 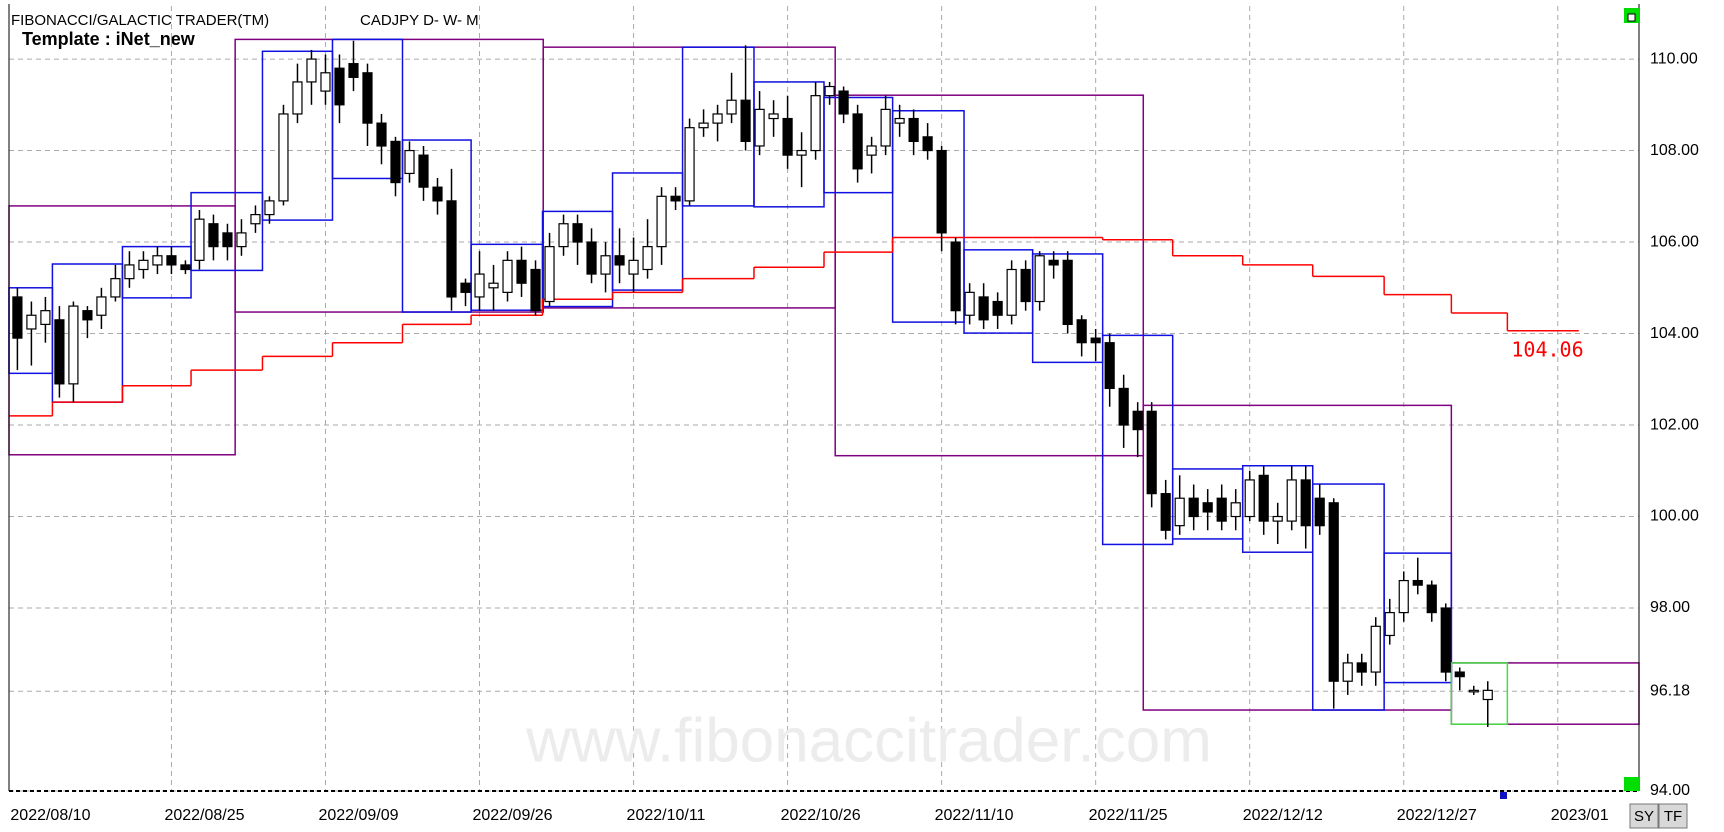 What do you see at coordinates (1503, 795) in the screenshot?
I see `time-marker` at bounding box center [1503, 795].